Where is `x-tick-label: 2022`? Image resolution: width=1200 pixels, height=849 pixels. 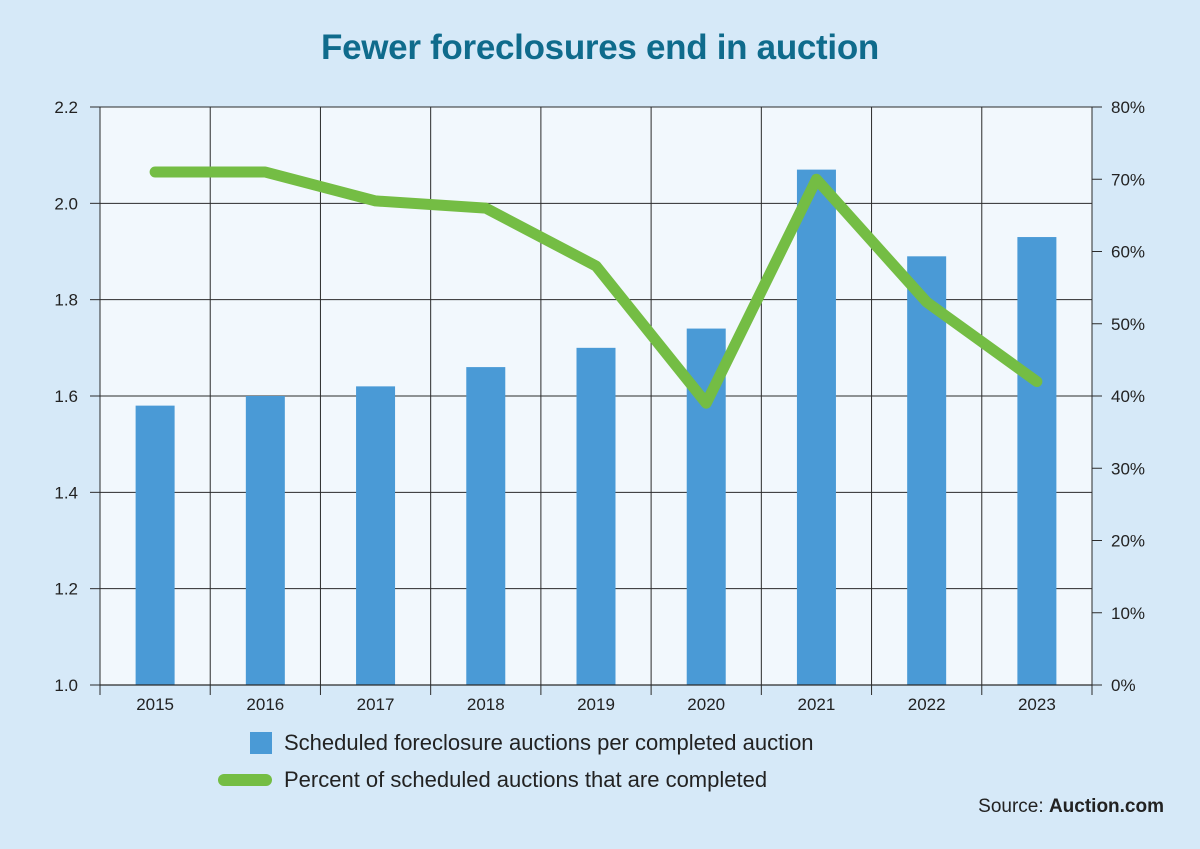 x-tick-label: 2022 is located at coordinates (927, 704).